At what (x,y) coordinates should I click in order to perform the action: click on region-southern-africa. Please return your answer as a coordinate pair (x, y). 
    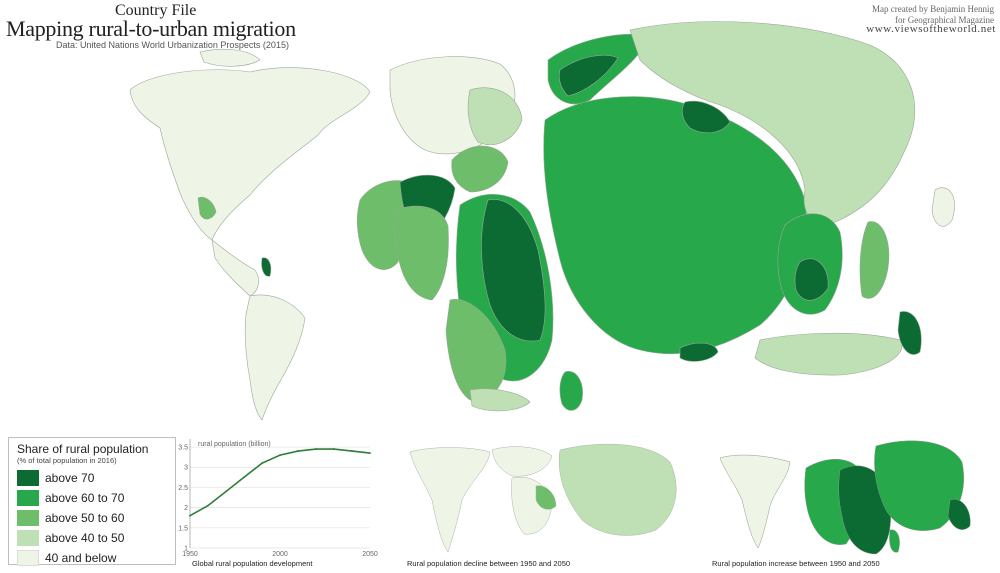
    Looking at the image, I should click on (476, 350).